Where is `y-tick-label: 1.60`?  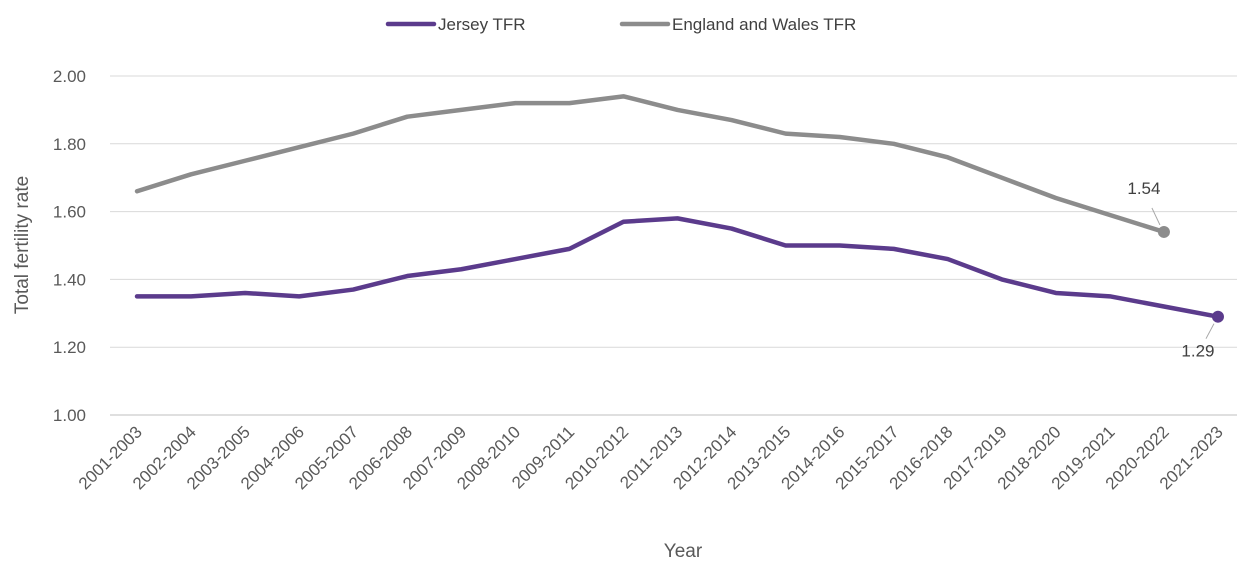 y-tick-label: 1.60 is located at coordinates (69, 212).